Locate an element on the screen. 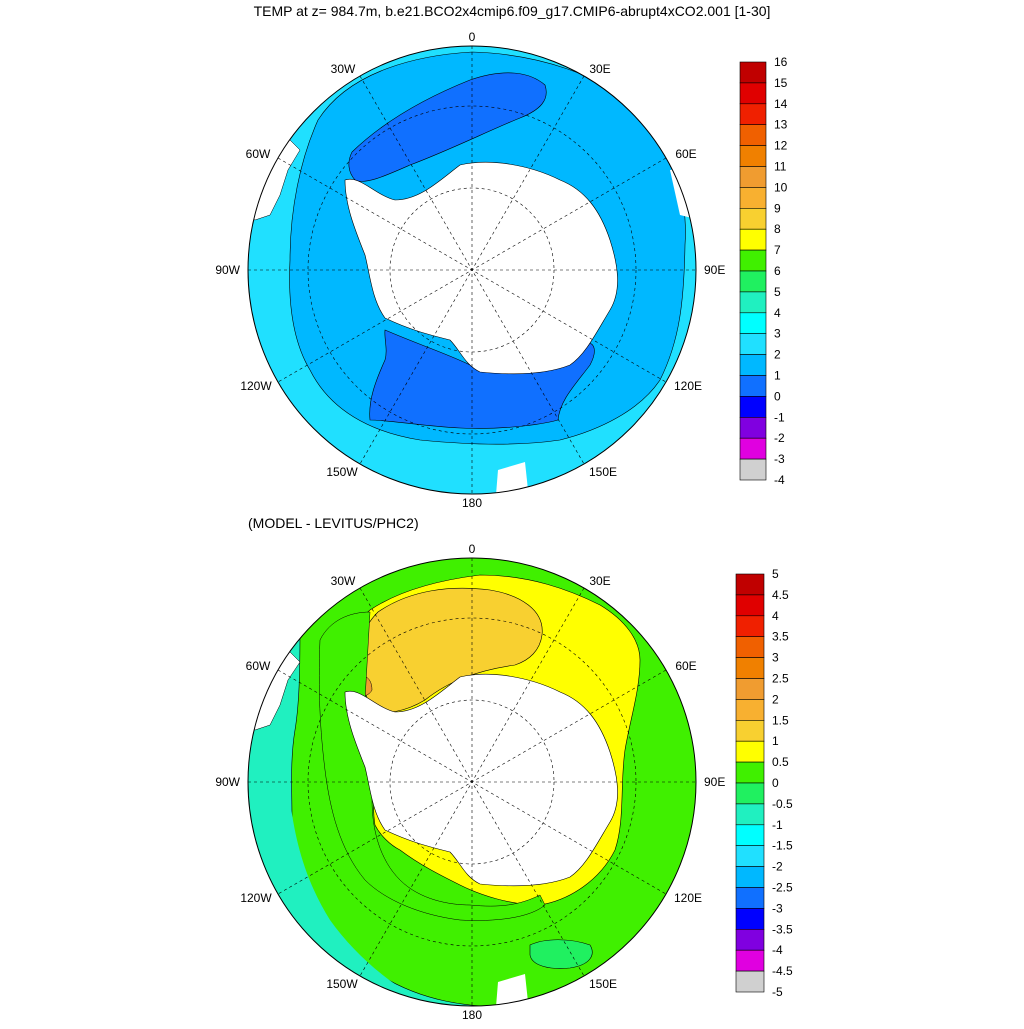  bottom-colorbar-label: -3.5 is located at coordinates (782, 929).